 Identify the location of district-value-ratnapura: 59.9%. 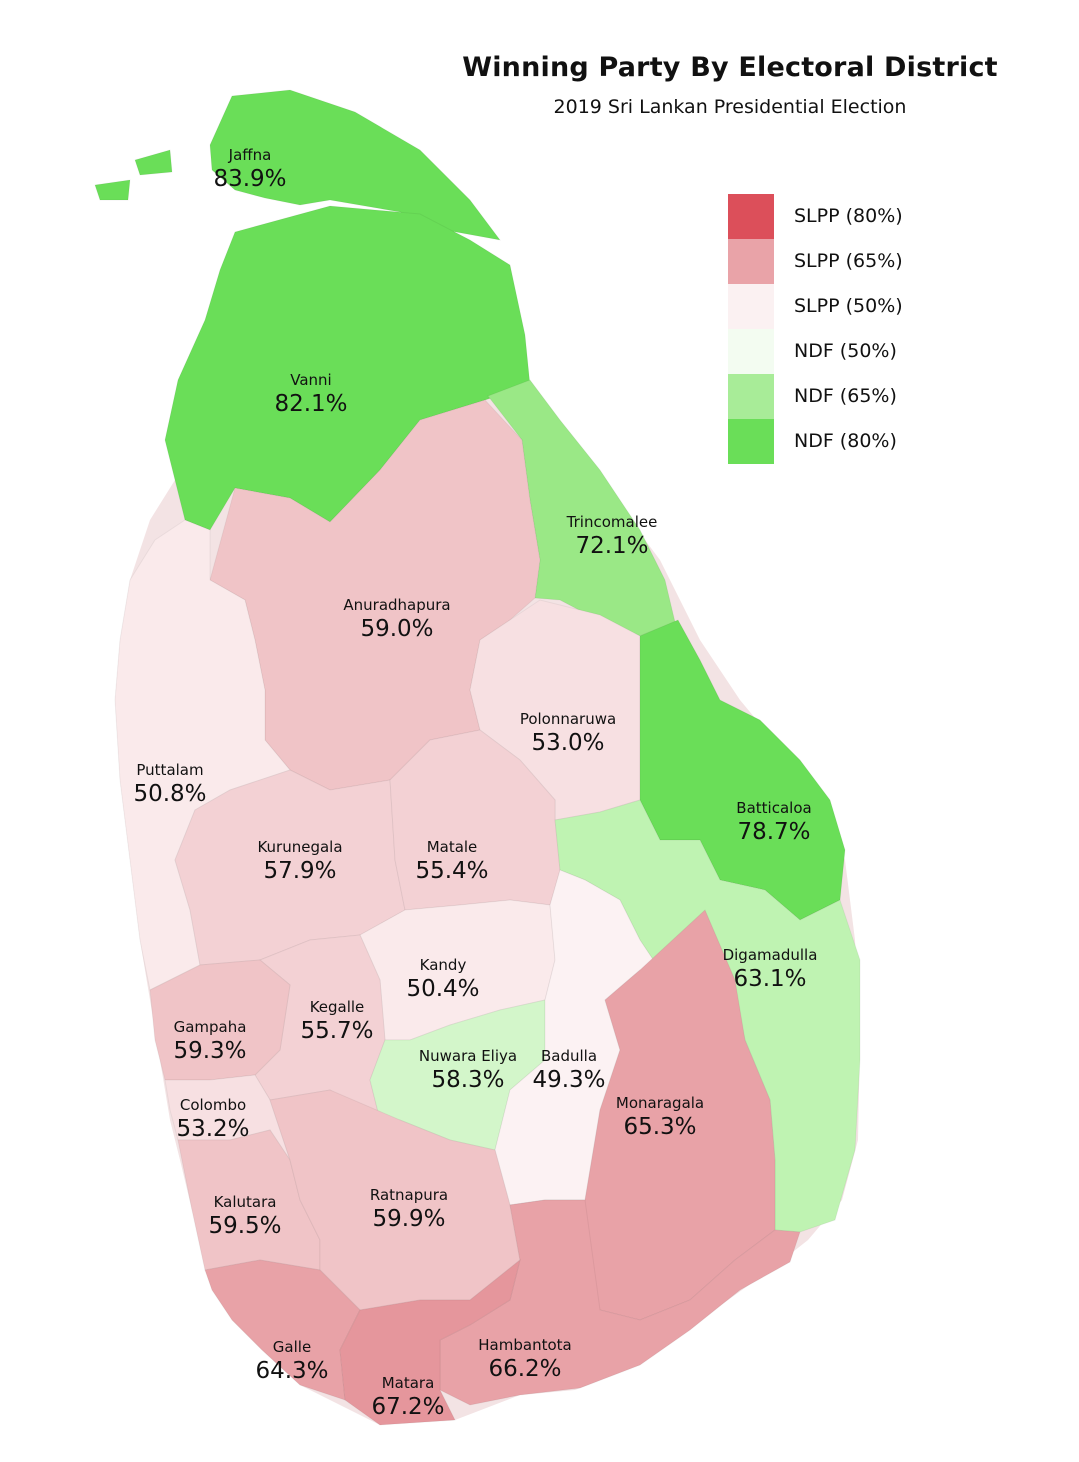
(408, 1219).